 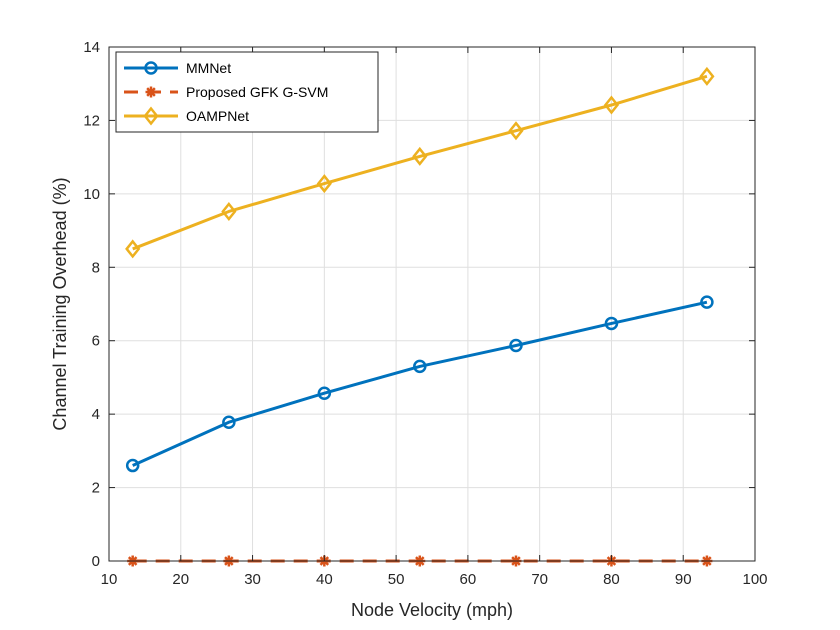 I want to click on x-tick-label: 60, so click(x=468, y=579).